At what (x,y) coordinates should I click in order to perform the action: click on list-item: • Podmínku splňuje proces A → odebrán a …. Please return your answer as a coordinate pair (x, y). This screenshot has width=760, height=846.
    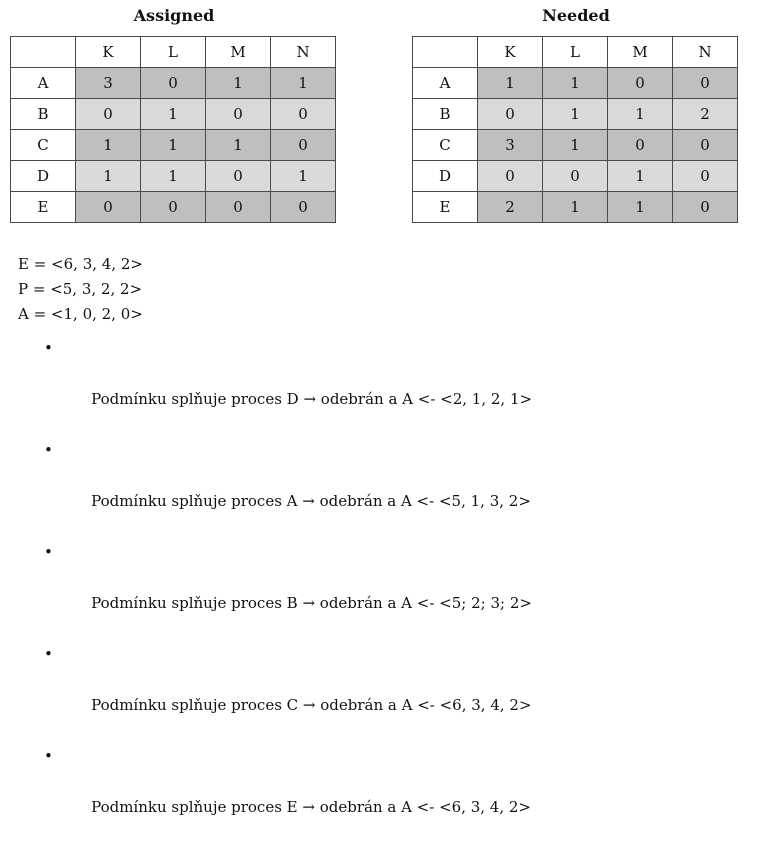
    Looking at the image, I should click on (286, 489).